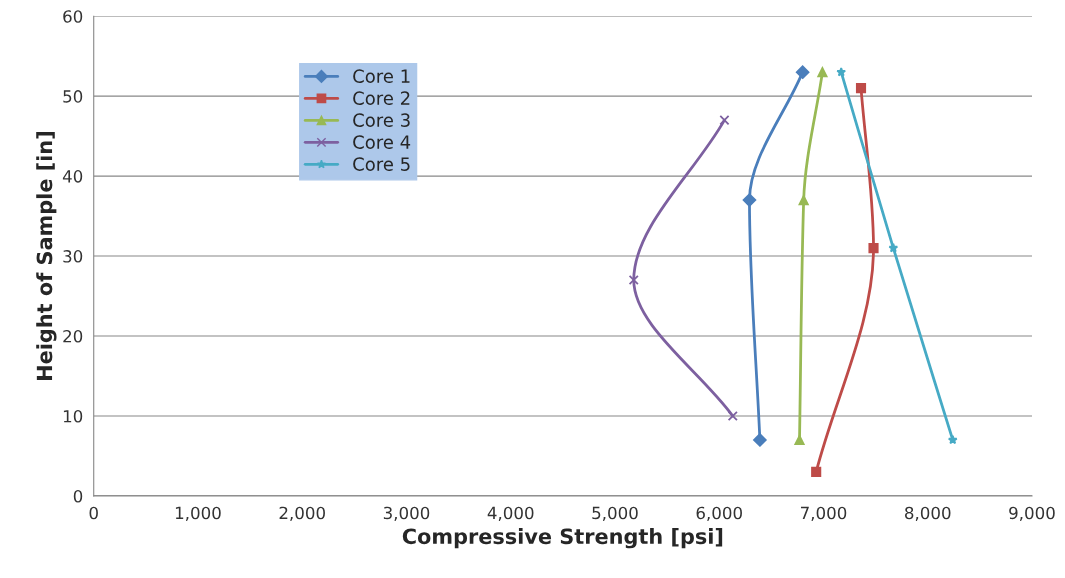 The height and width of the screenshot is (578, 1065). What do you see at coordinates (381, 164) in the screenshot?
I see `legend-label: Core 5` at bounding box center [381, 164].